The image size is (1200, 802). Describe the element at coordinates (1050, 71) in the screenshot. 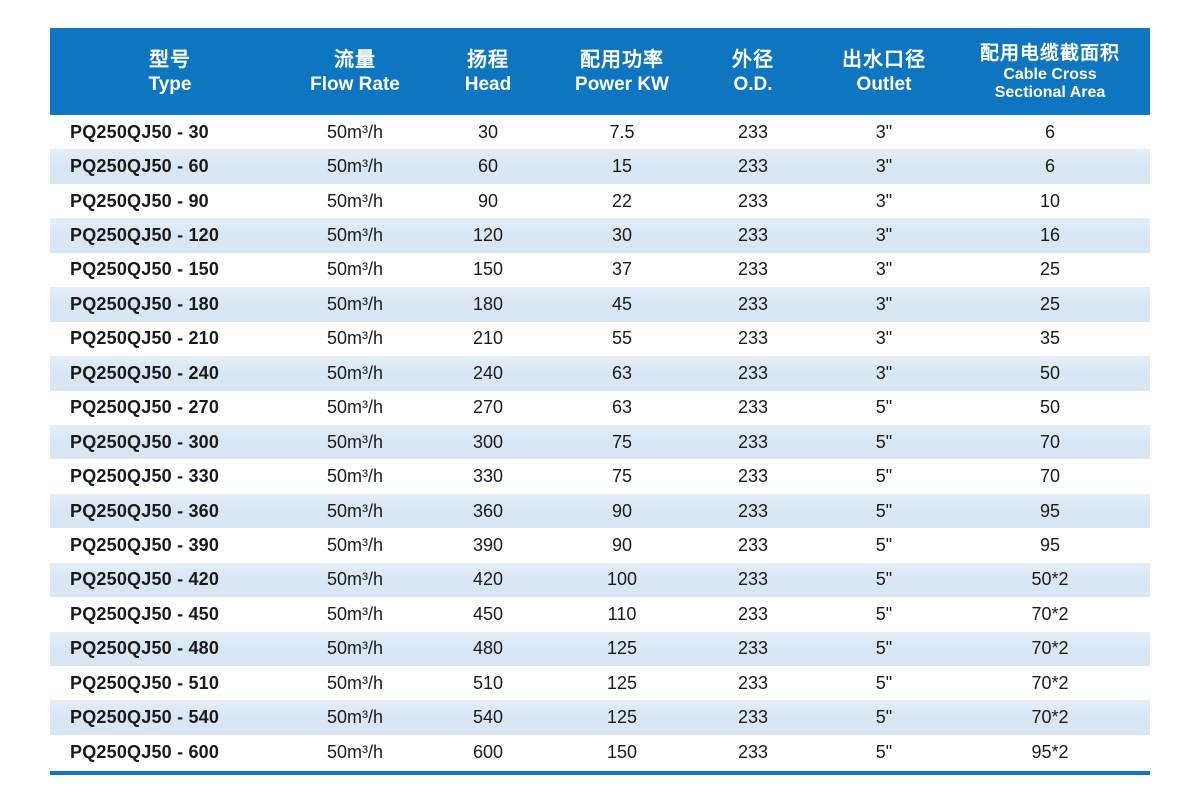

I see `header-cell-cable-cross-sectional-area: 配用电缆截面积 Cable Cross Sectional Area` at that location.